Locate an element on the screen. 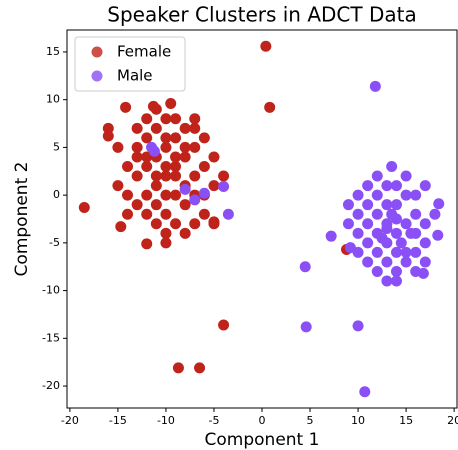  y-tick-label: 0 is located at coordinates (56, 194).